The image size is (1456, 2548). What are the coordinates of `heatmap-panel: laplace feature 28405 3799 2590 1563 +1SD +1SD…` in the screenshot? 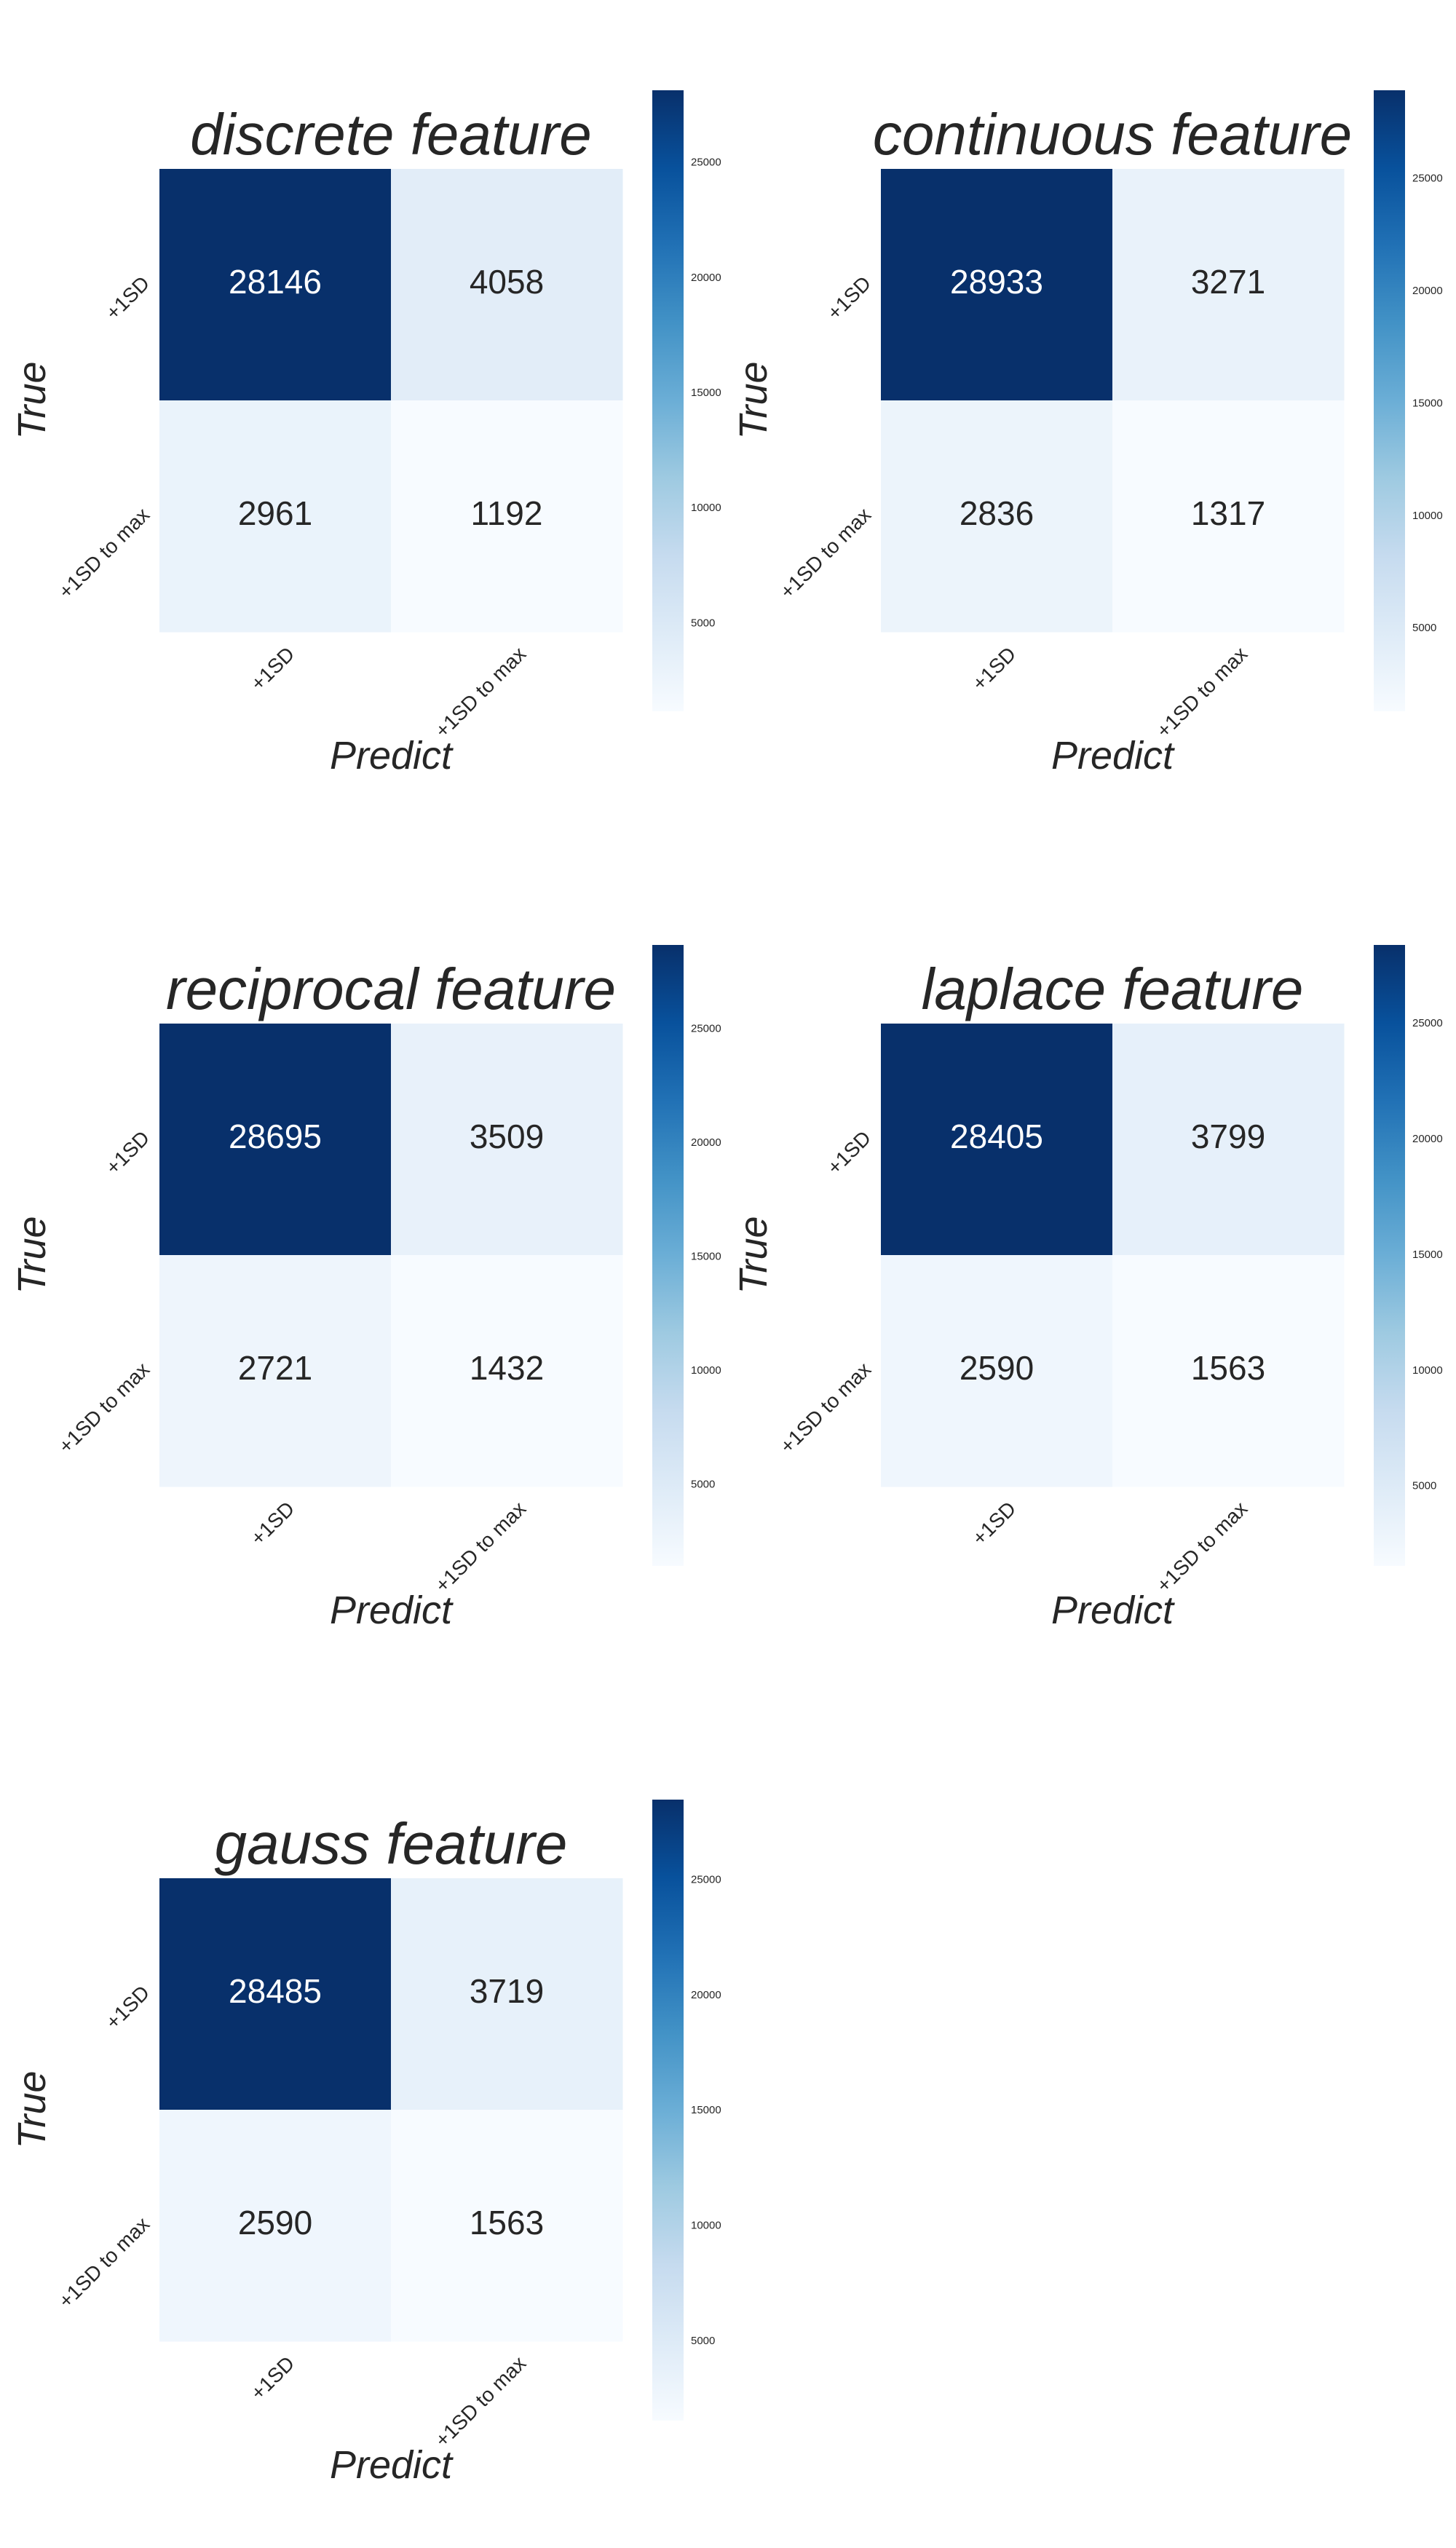 It's located at (1087, 1288).